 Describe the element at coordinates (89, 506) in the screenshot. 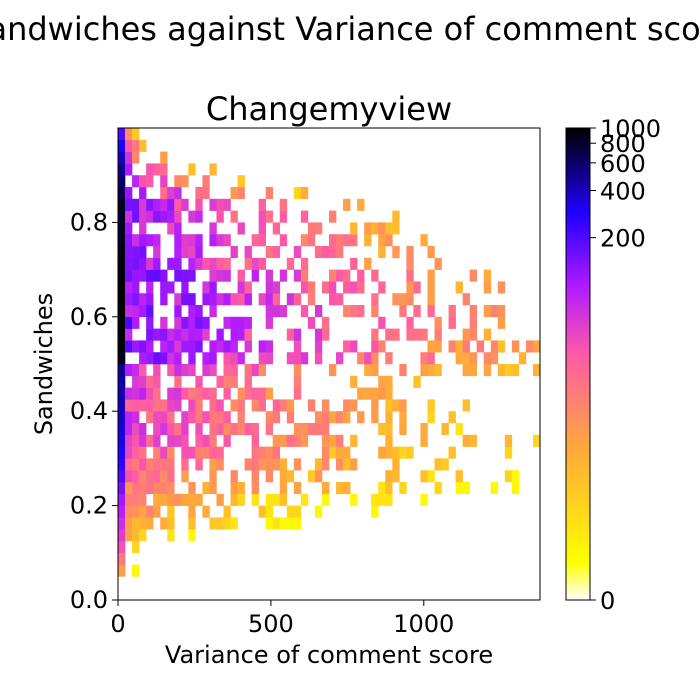

I see `y-tick-label: 0.2` at that location.